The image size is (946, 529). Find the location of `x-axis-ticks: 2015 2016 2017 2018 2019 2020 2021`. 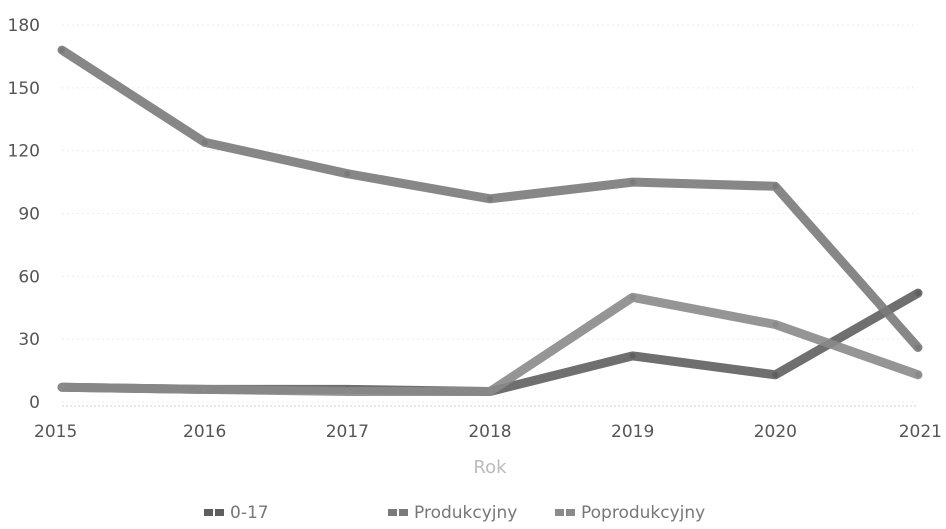

x-axis-ticks: 2015 2016 2017 2018 2019 2020 2021 is located at coordinates (488, 432).